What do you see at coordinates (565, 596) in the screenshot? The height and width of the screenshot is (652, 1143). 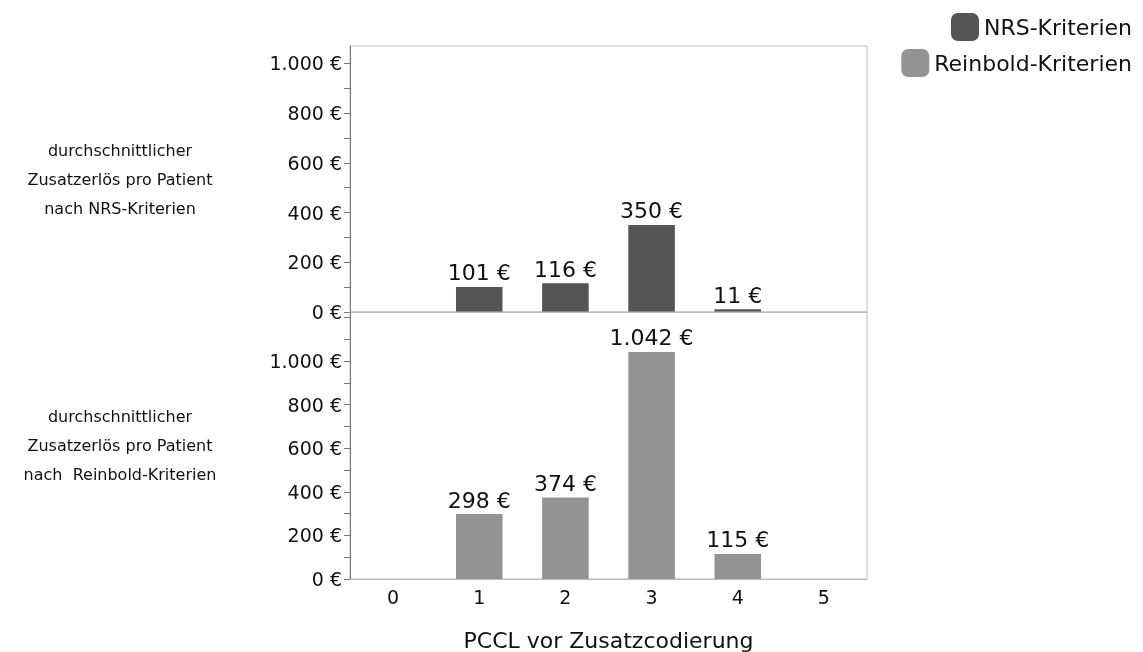 I see `x-tick-label: 2` at bounding box center [565, 596].